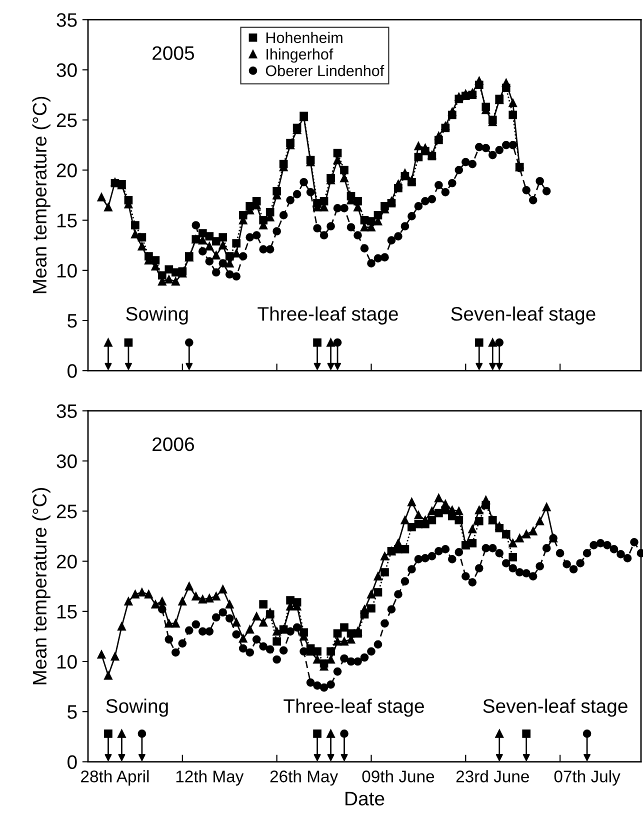  Describe the element at coordinates (492, 776) in the screenshot. I see `x-tick-label: 23rd June` at that location.